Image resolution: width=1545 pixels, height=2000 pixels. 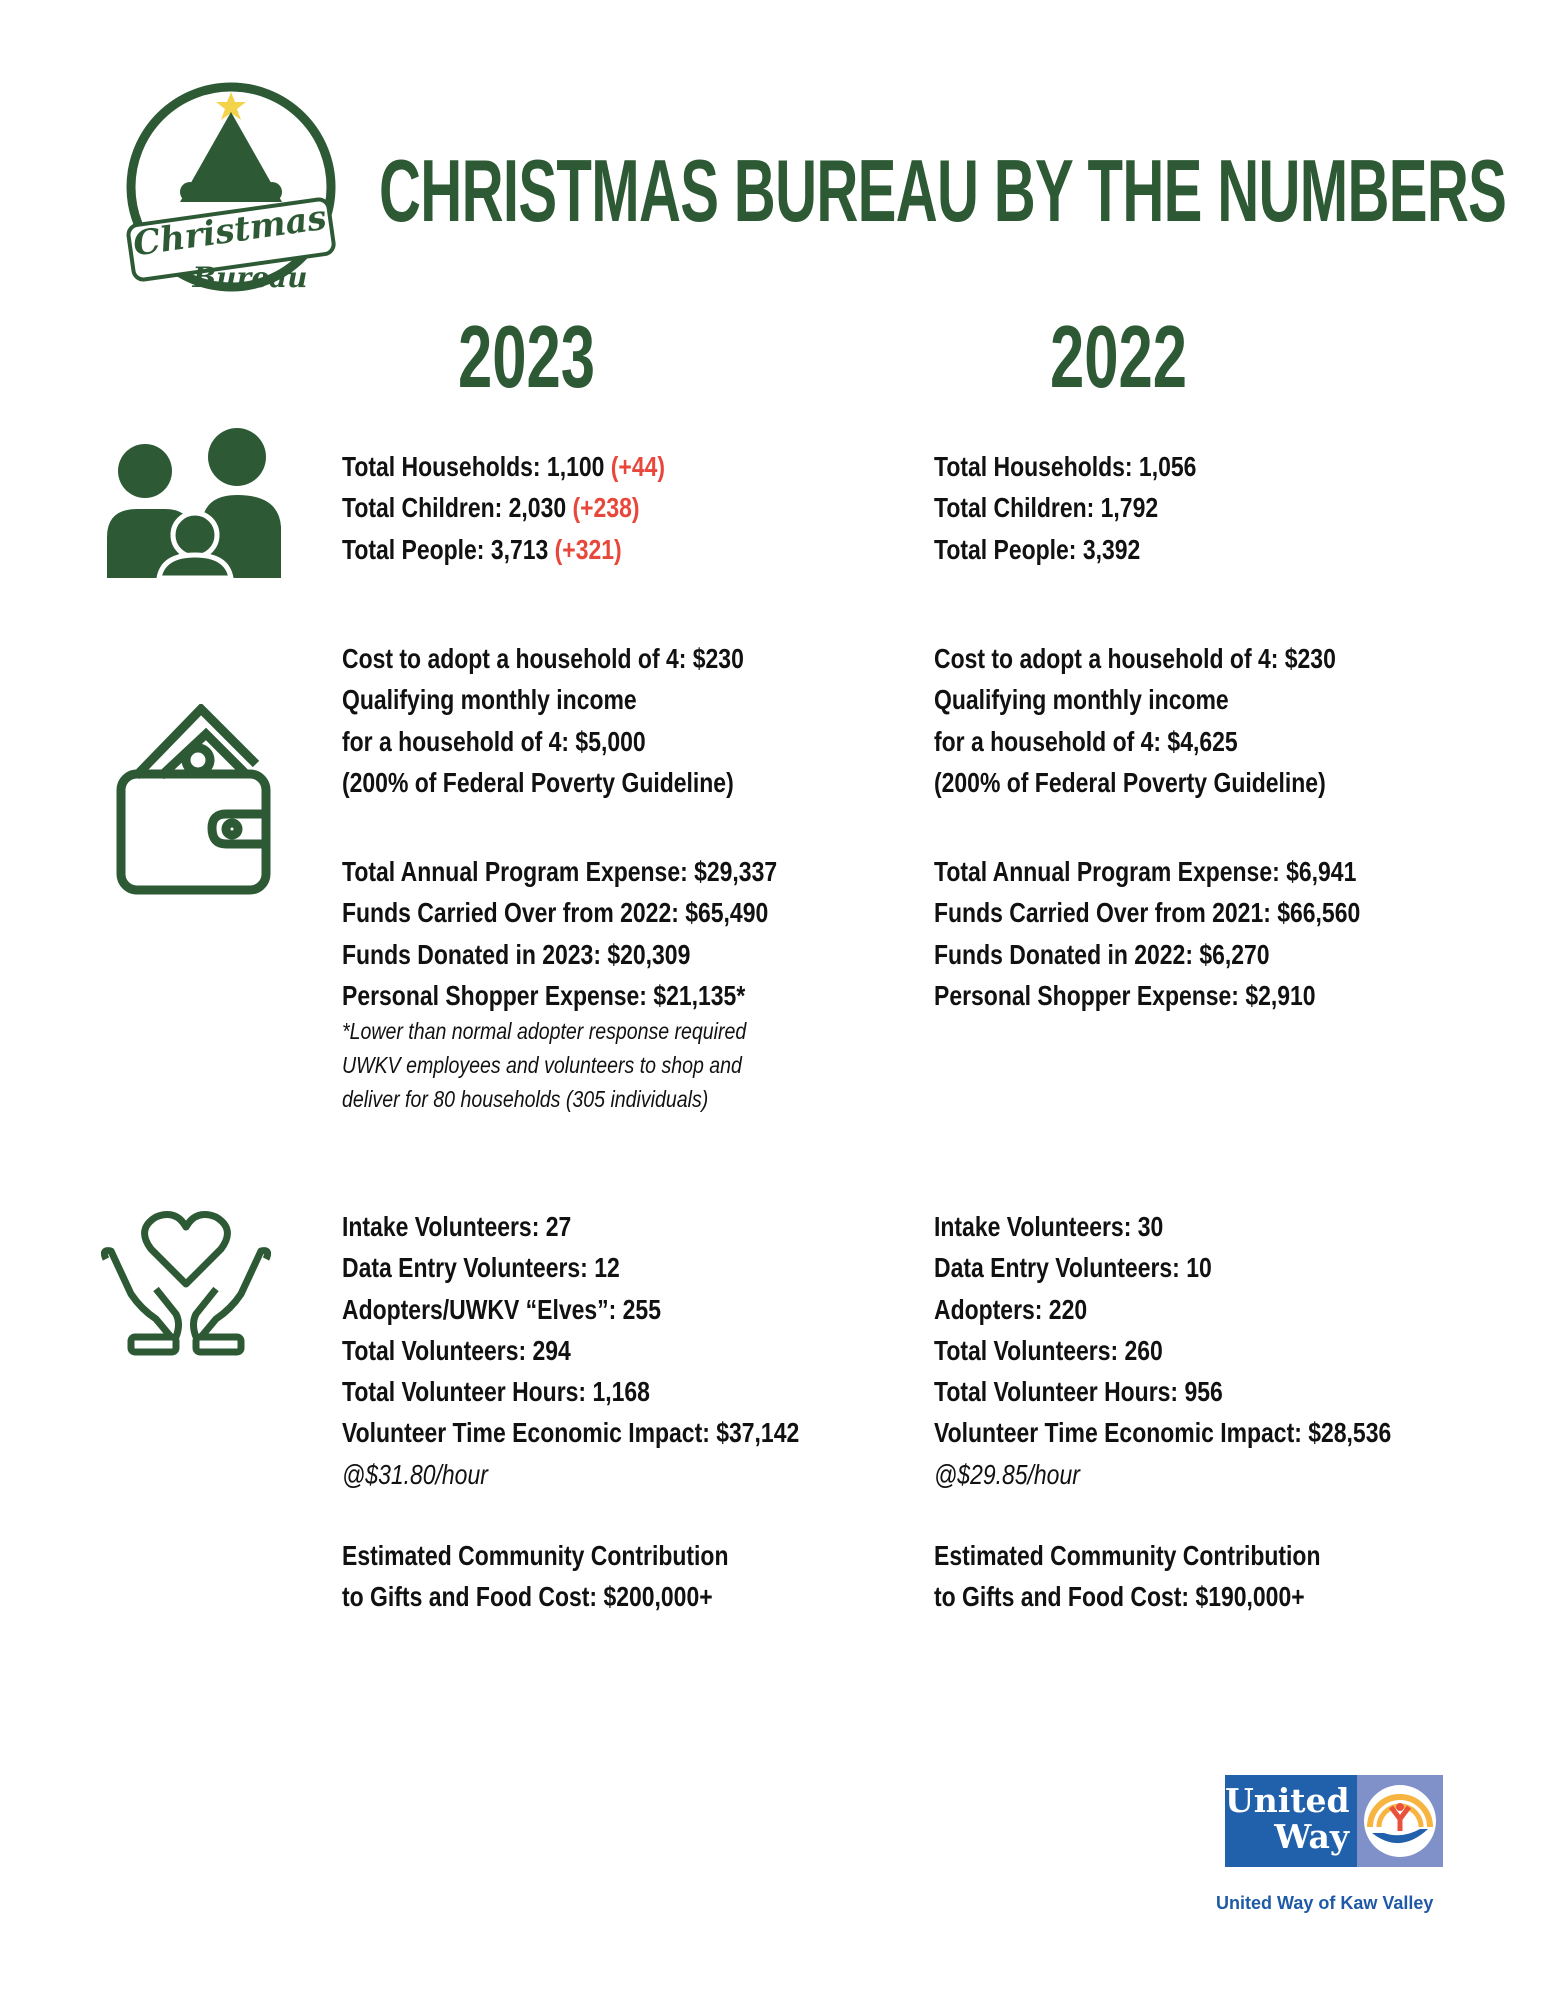 I want to click on united-way-caption: United Way of Kaw Valley, so click(x=1325, y=1903).